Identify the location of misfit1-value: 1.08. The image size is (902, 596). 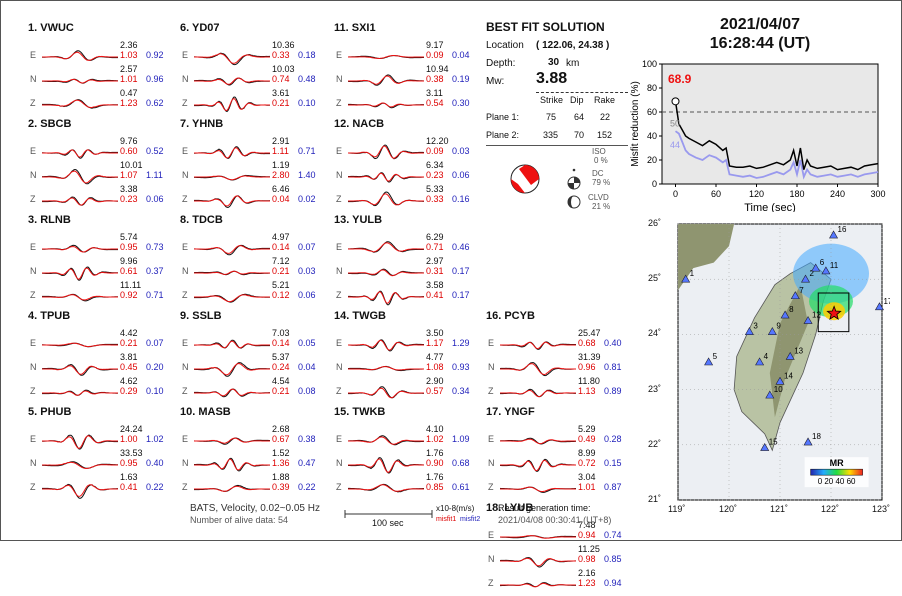
(435, 367).